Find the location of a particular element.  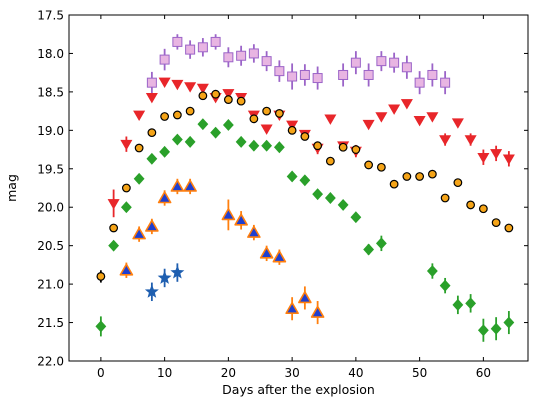

x-tick-label: 30 is located at coordinates (291, 373).